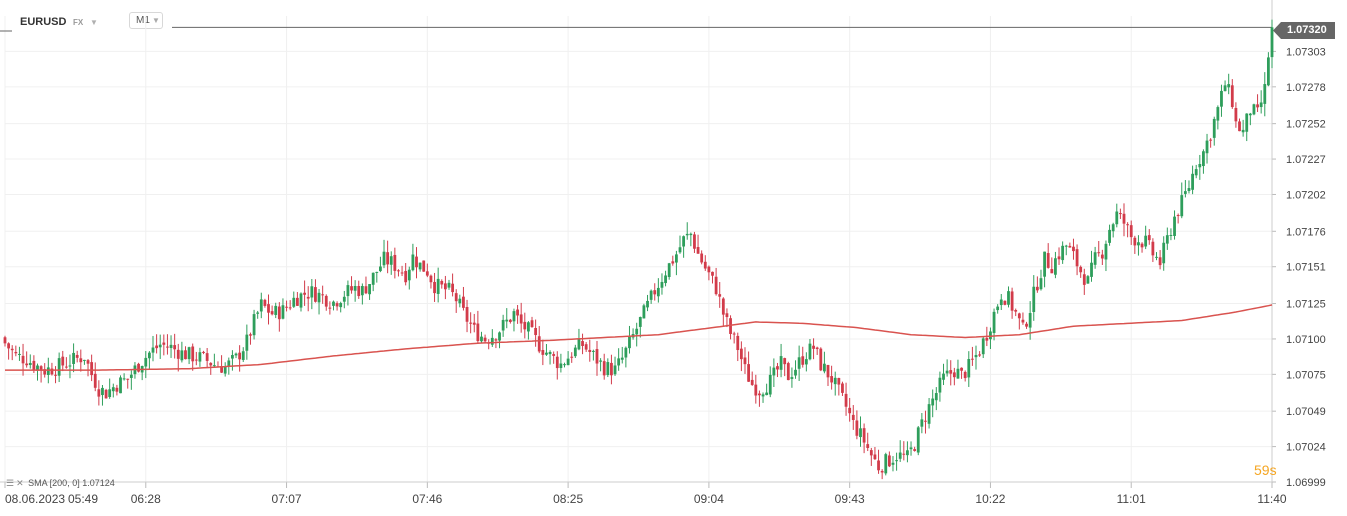 The width and height of the screenshot is (1347, 516). I want to click on bars-icon: ☰, so click(10, 483).